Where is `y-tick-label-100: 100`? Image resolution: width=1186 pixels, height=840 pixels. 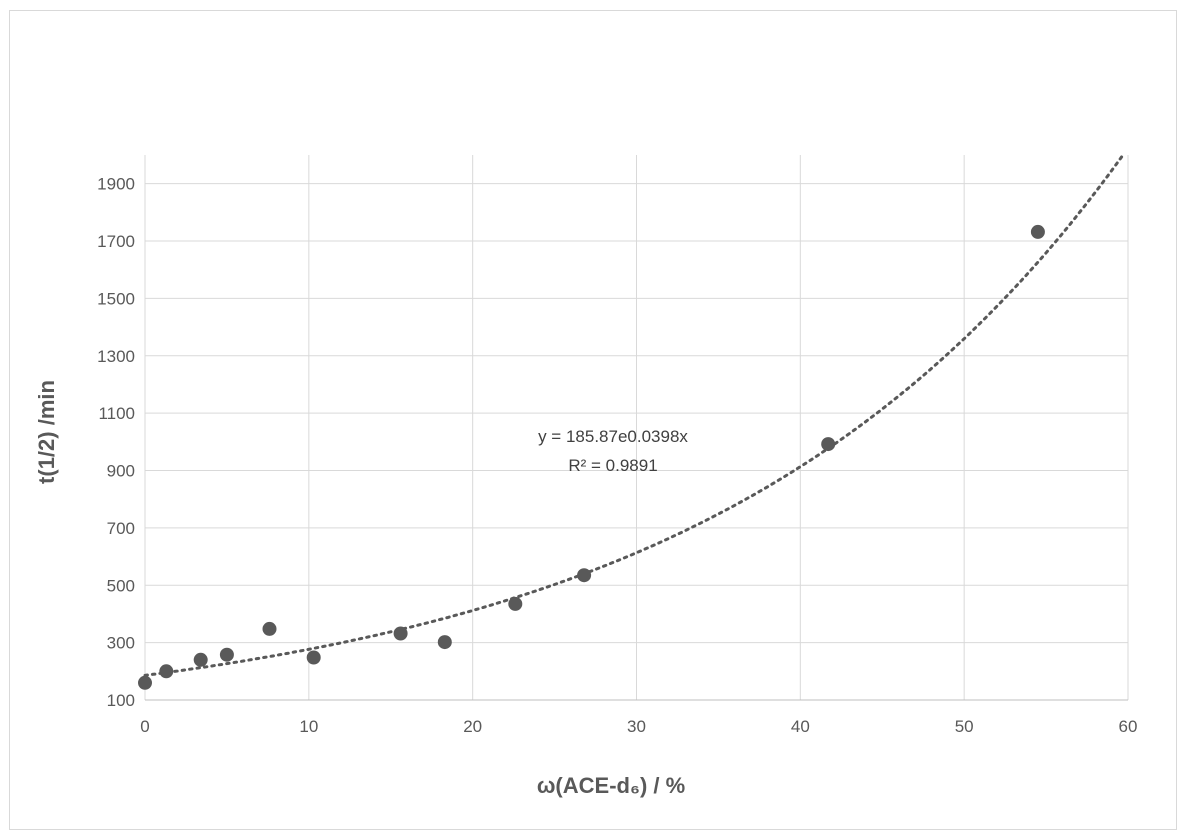
y-tick-label-100: 100 is located at coordinates (121, 700).